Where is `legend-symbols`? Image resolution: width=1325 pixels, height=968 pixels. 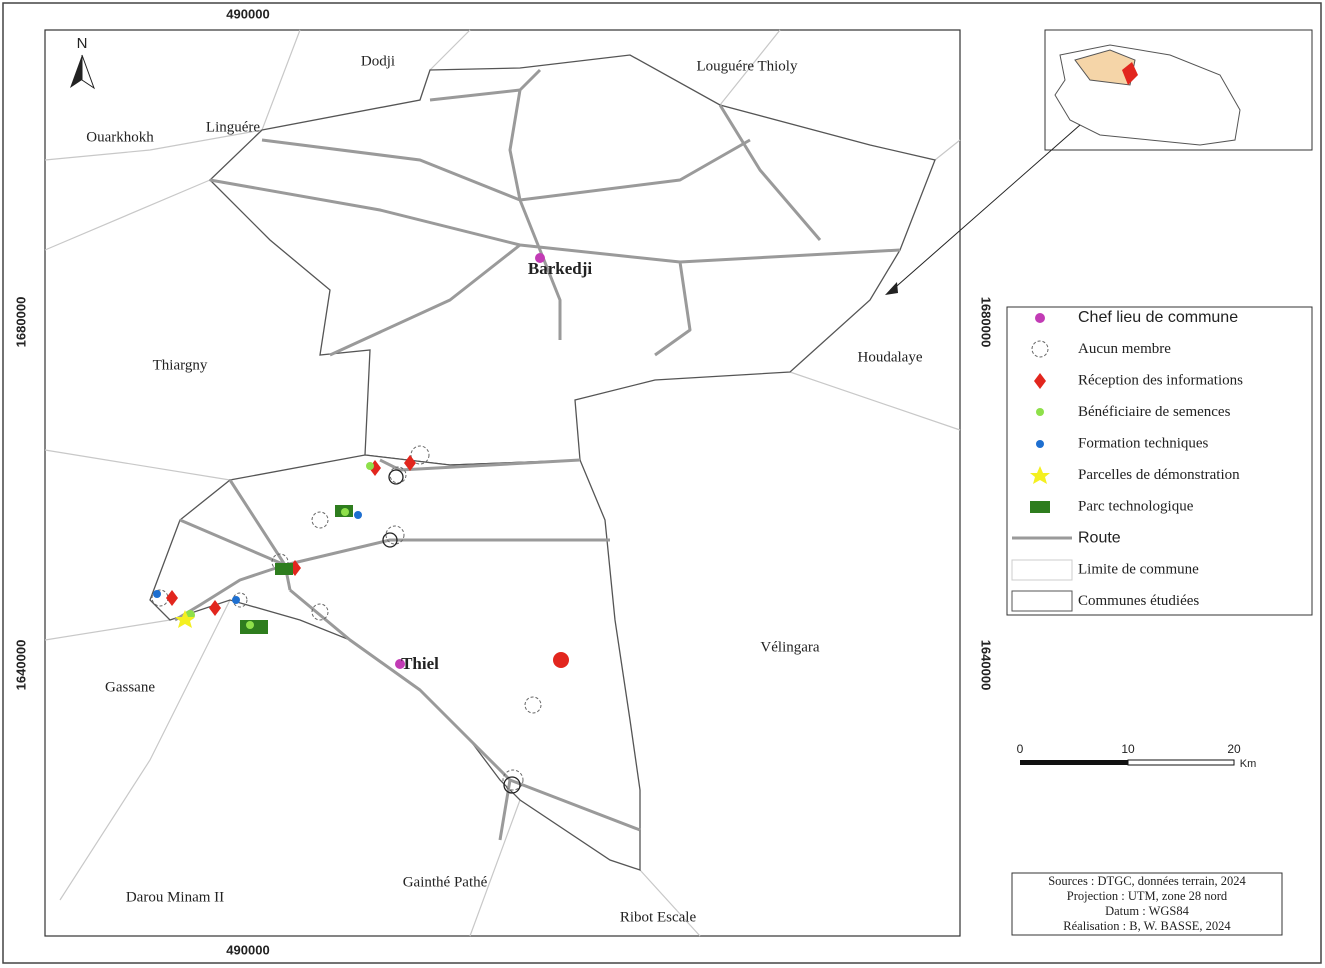
legend-symbols is located at coordinates (1042, 462).